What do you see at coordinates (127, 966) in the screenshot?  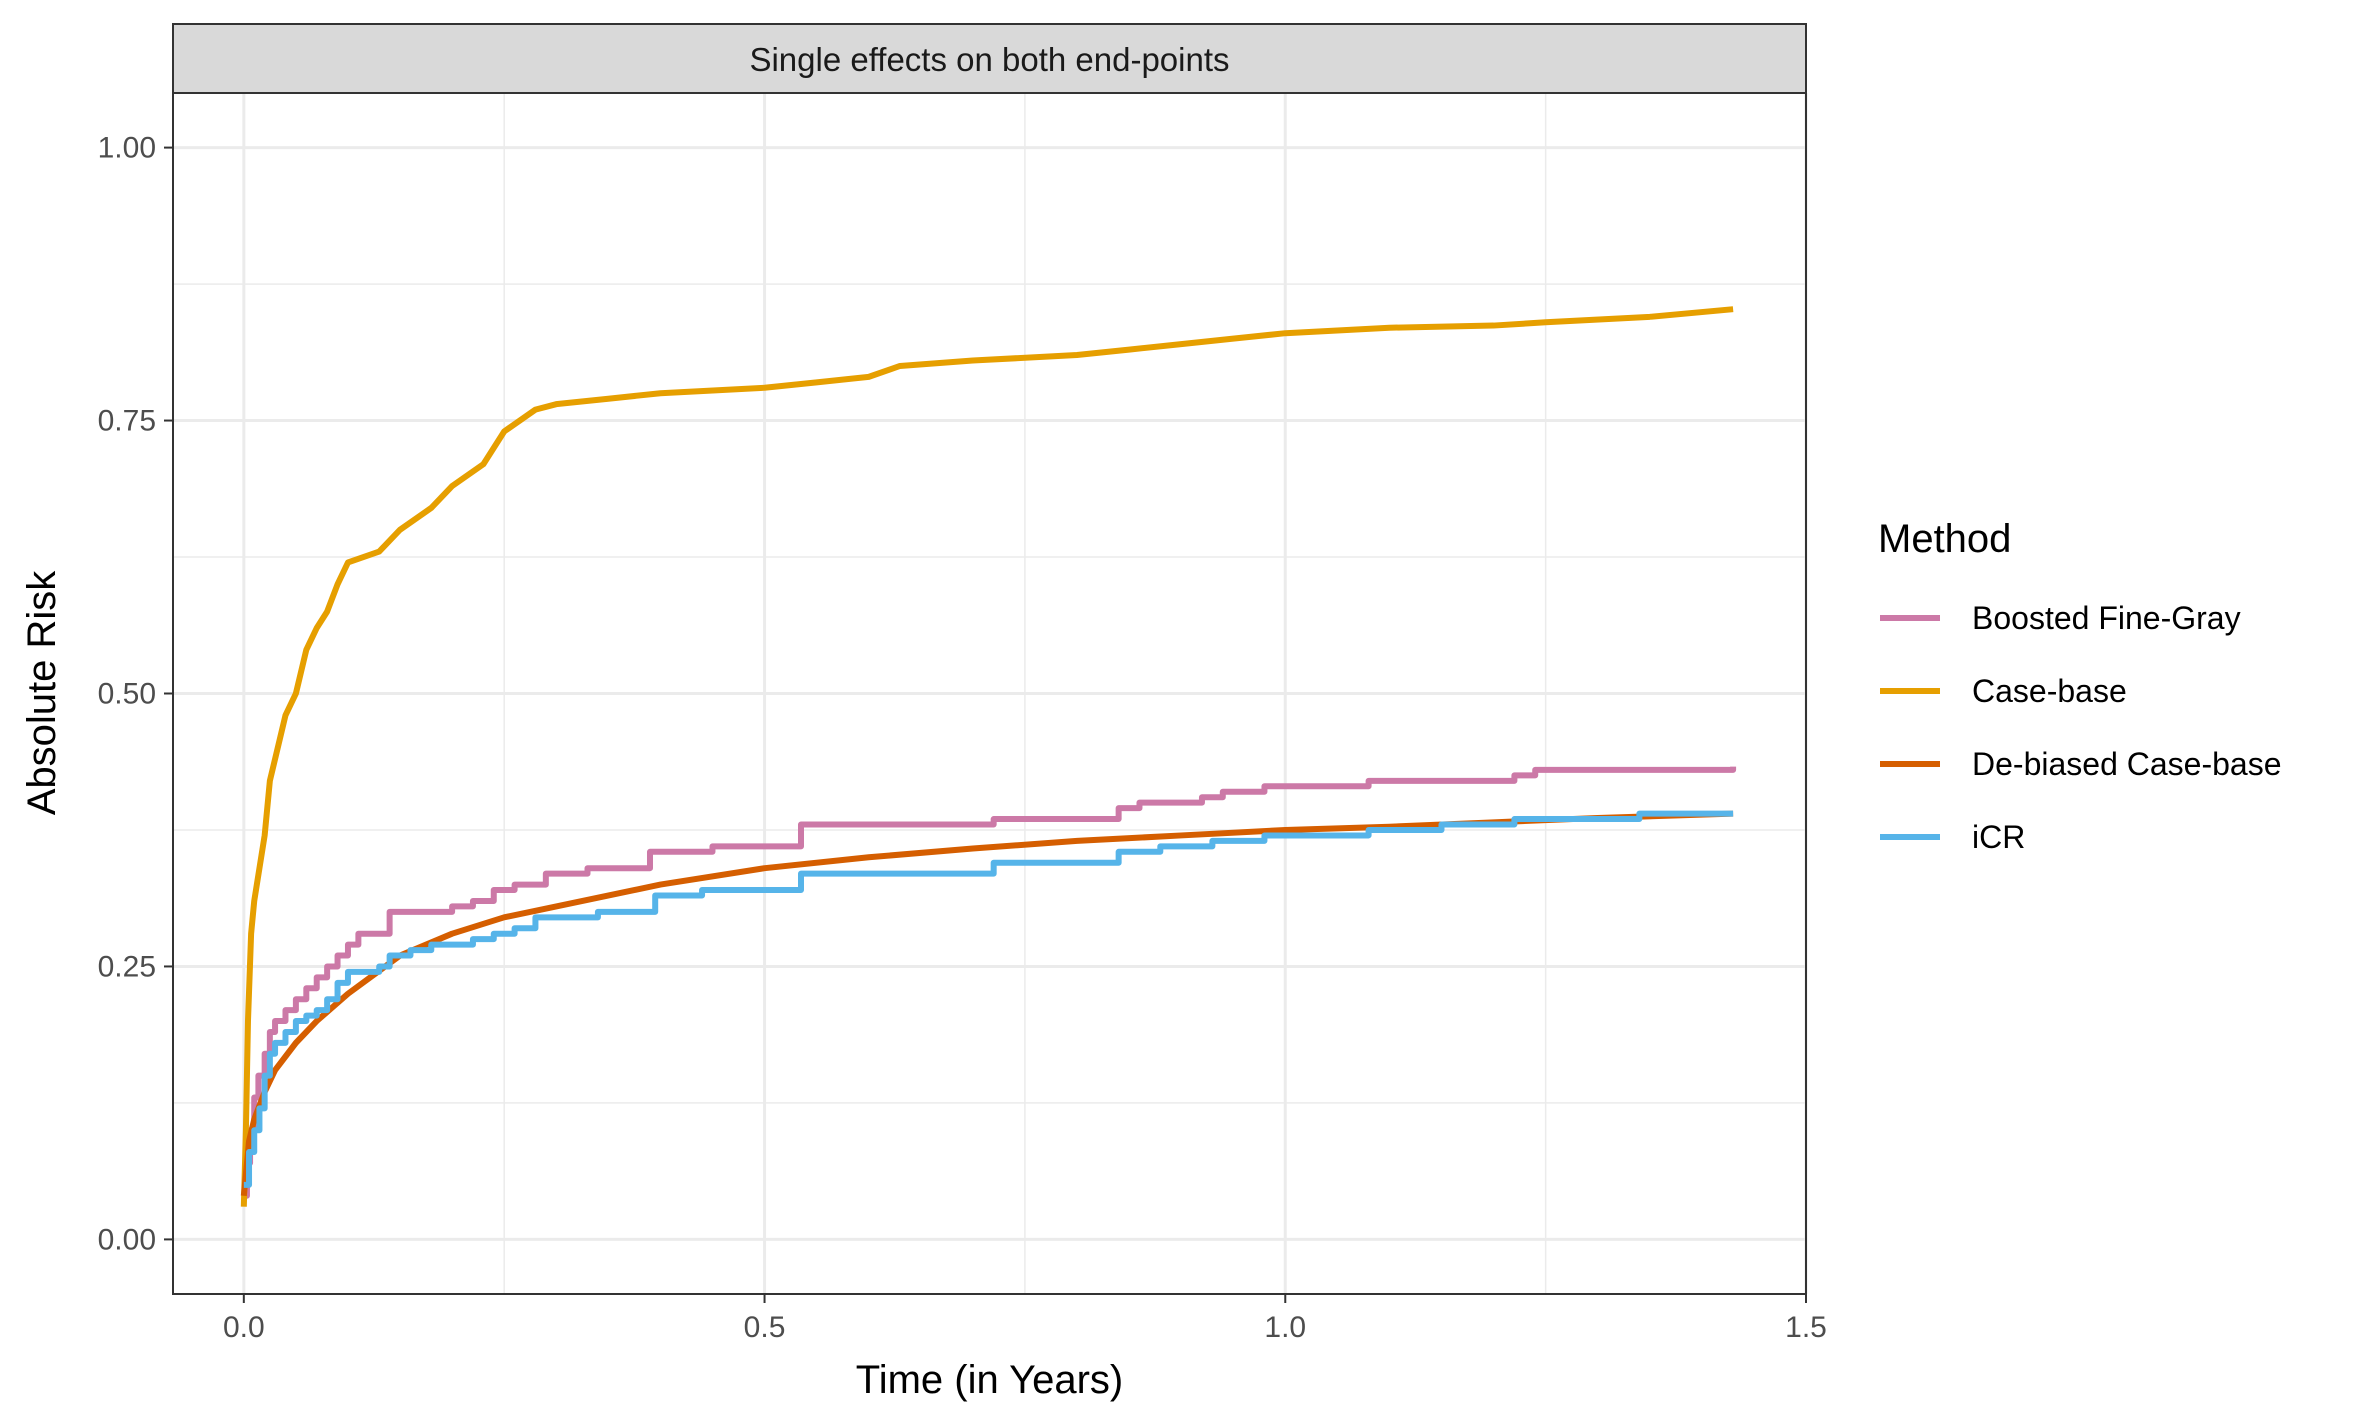 I see `y-tick-label: 0.25` at bounding box center [127, 966].